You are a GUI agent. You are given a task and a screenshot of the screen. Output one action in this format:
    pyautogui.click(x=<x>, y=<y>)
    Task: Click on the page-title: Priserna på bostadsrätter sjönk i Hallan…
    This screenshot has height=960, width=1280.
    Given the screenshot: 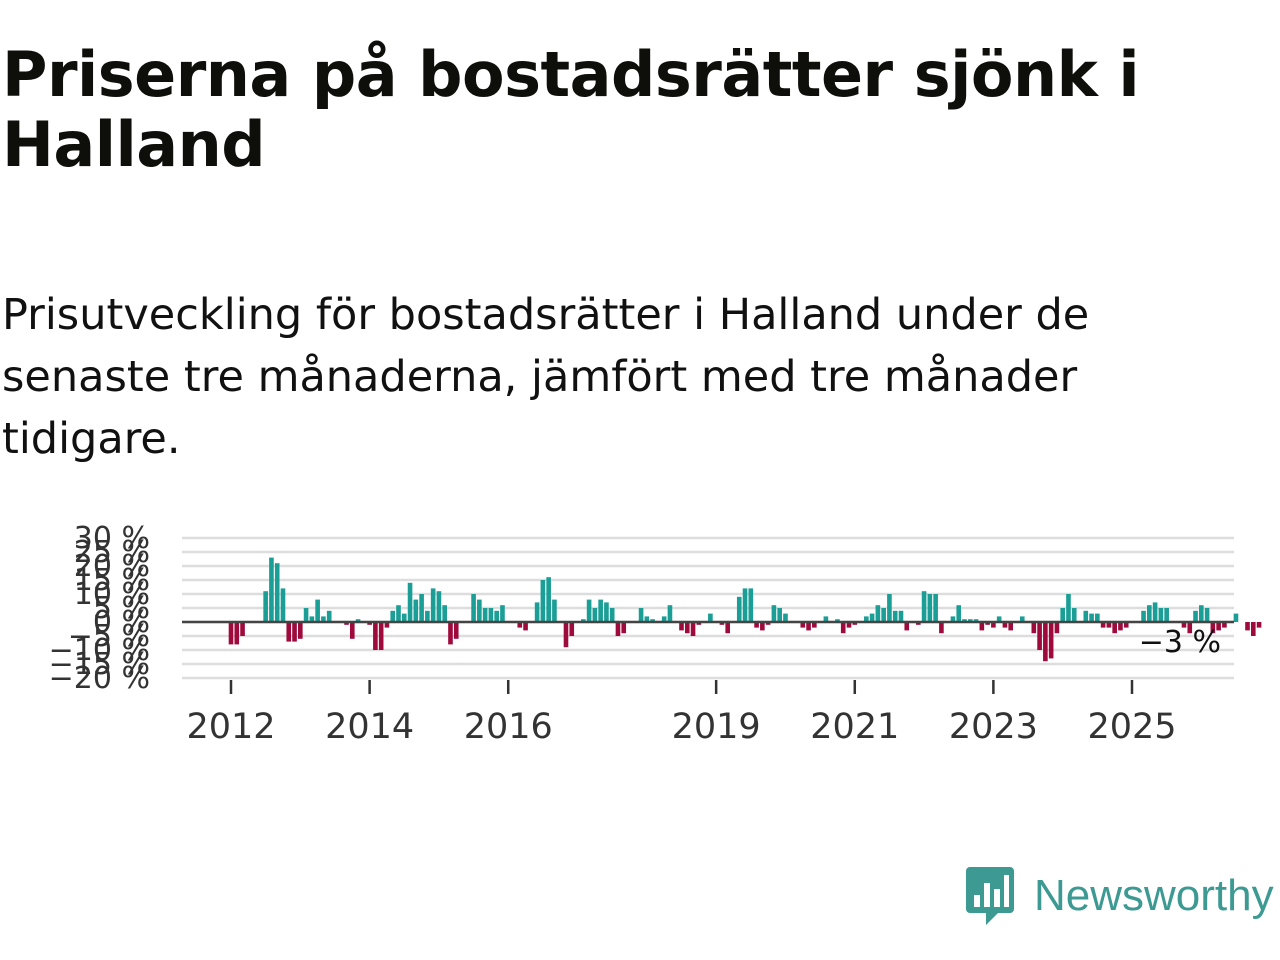 What is the action you would take?
    pyautogui.click(x=571, y=109)
    